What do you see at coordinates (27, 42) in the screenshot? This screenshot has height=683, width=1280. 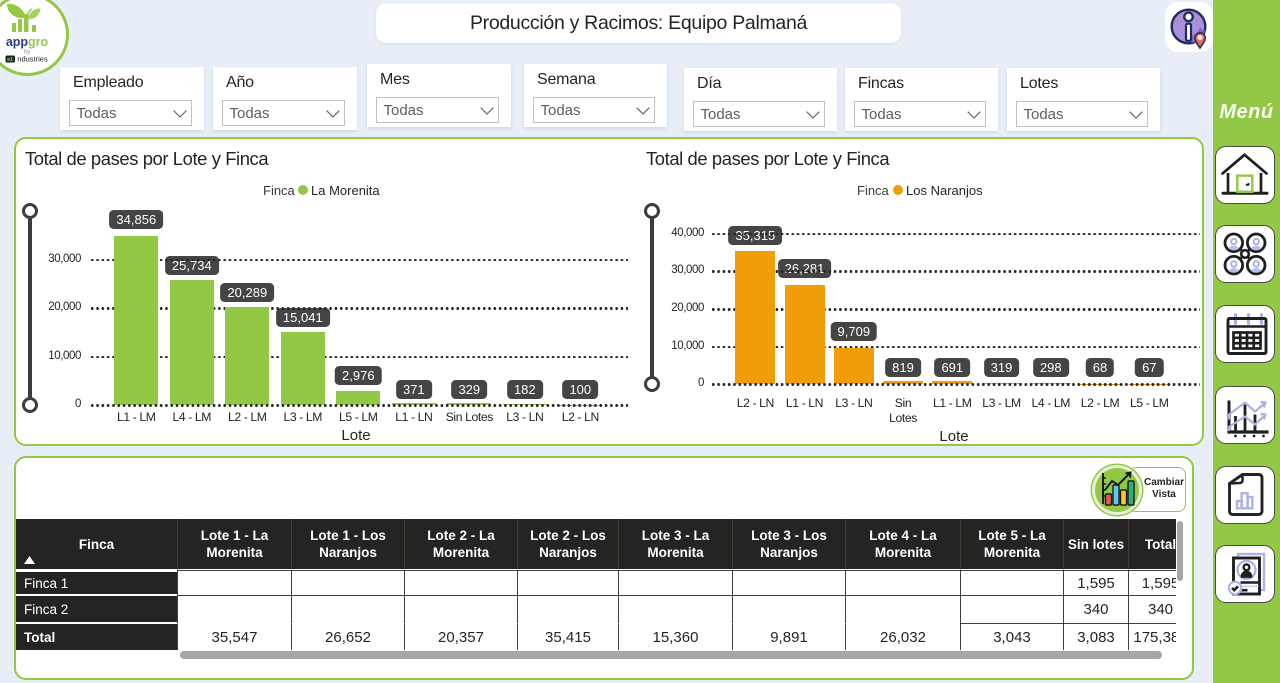 I see `svg-text: appgro` at bounding box center [27, 42].